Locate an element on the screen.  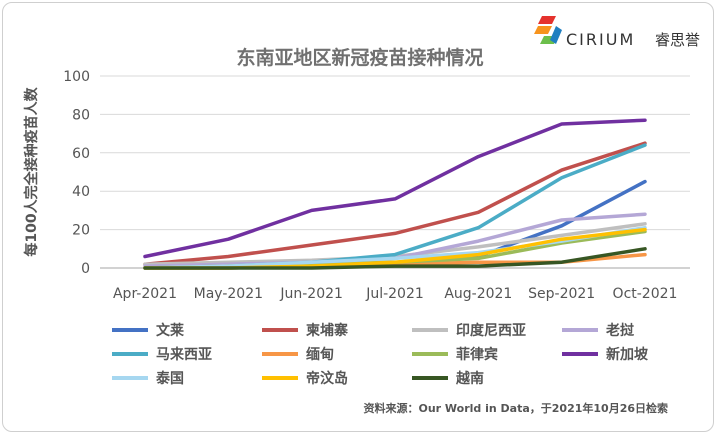
legend-label: 新加坡 is located at coordinates (627, 354).